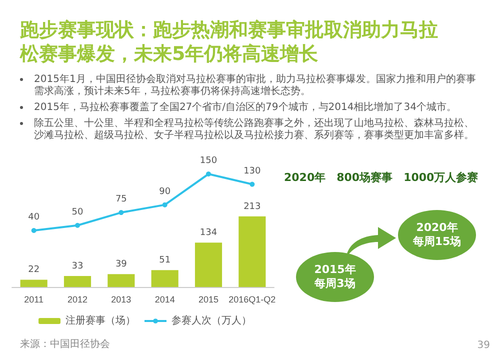 This screenshot has height=362, width=500. What do you see at coordinates (65, 344) in the screenshot?
I see `source-note: 来源：中国田径协会` at bounding box center [65, 344].